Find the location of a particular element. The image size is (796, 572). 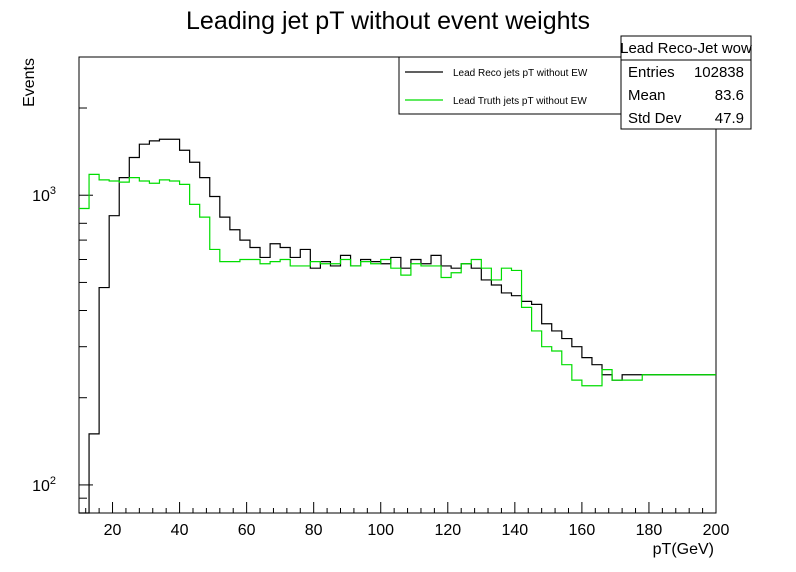

x-tick-label: 40 is located at coordinates (180, 530).